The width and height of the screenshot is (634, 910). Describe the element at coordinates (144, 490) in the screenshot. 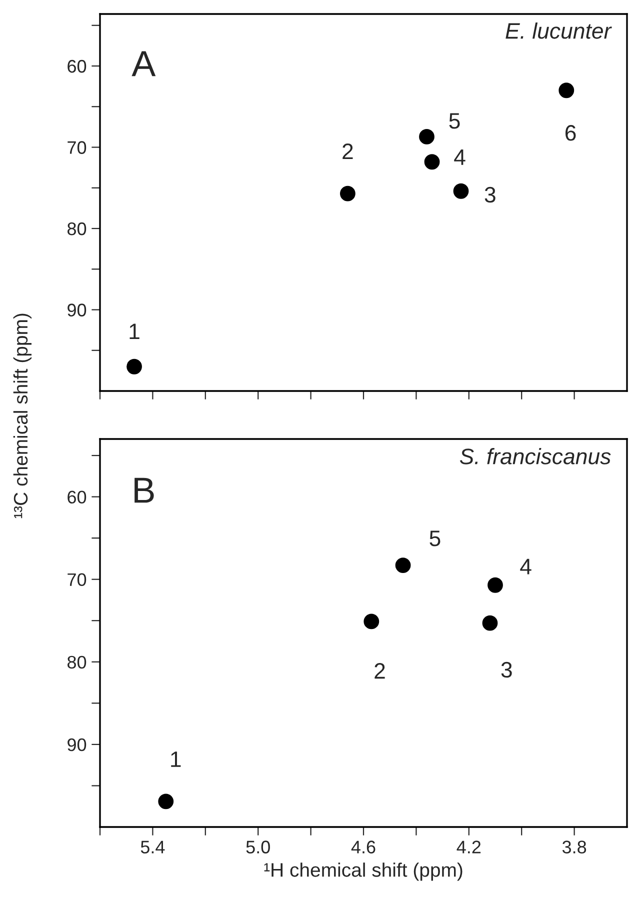

I see `annotation: B` at that location.